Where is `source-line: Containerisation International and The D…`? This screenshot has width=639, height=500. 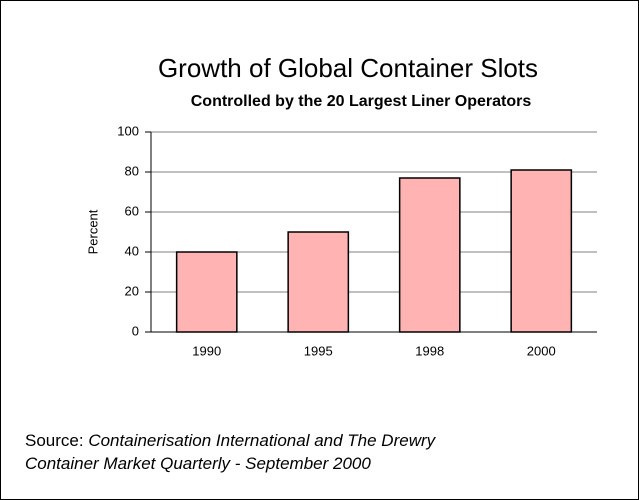
source-line: Containerisation International and The D… is located at coordinates (262, 440).